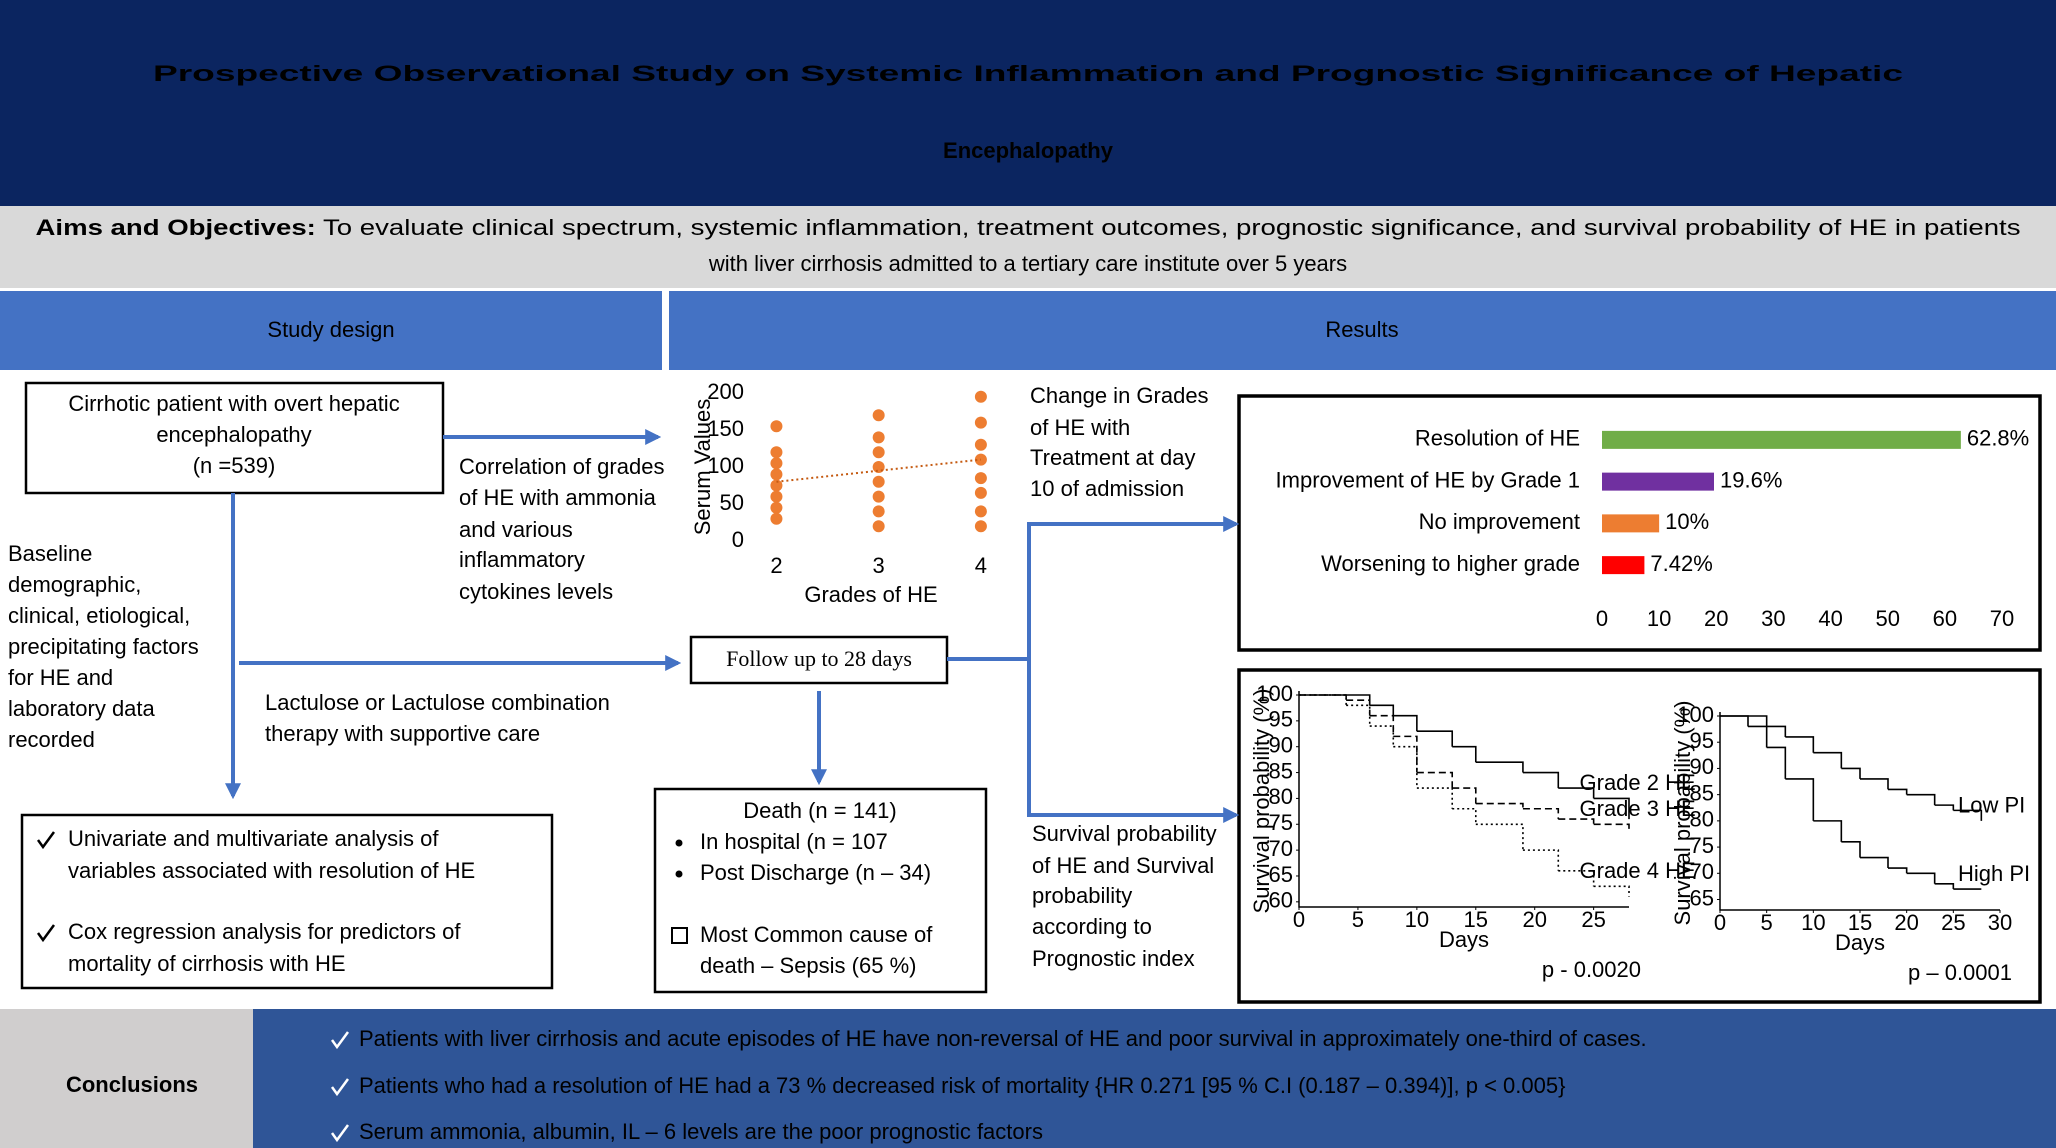 Image resolution: width=2056 pixels, height=1148 pixels. Describe the element at coordinates (1028, 247) in the screenshot. I see `aims-band` at that location.